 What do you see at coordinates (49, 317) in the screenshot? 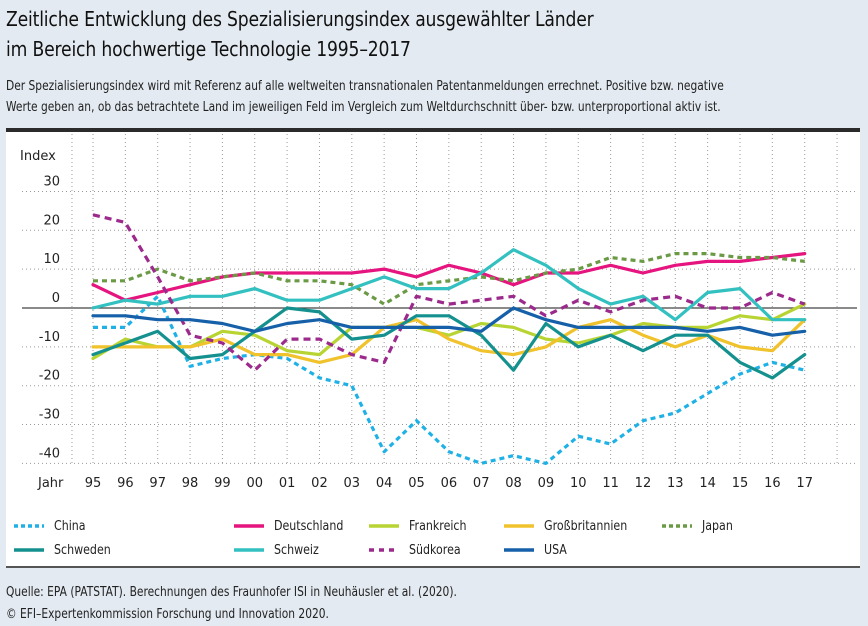
I see `y-axis-ticks: 30 20 10 0 -10 -20 -30 -40` at bounding box center [49, 317].